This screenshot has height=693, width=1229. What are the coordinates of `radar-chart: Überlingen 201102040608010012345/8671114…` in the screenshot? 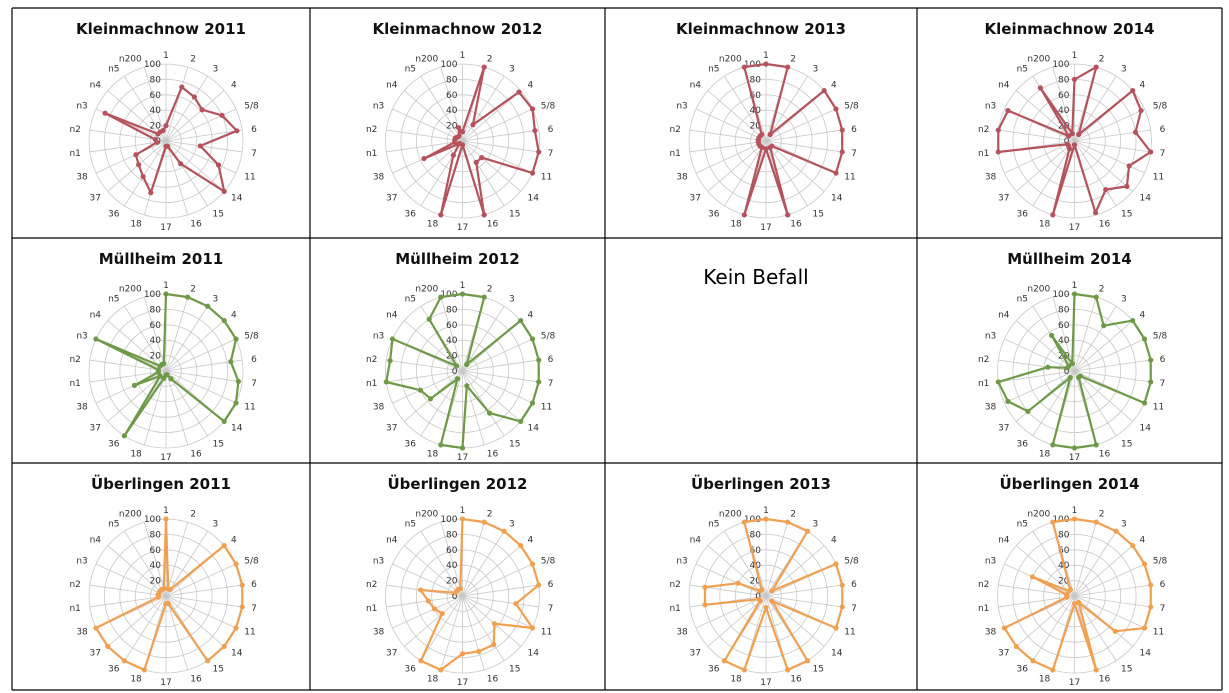 It's located at (164, 581).